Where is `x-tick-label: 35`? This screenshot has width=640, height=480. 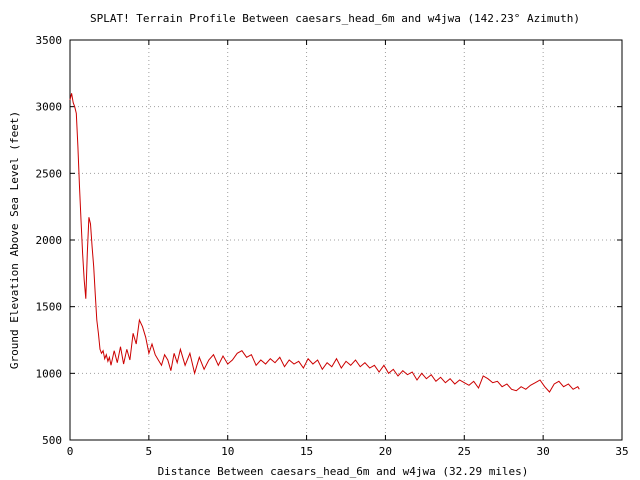
x-tick-label: 35 is located at coordinates (621, 451).